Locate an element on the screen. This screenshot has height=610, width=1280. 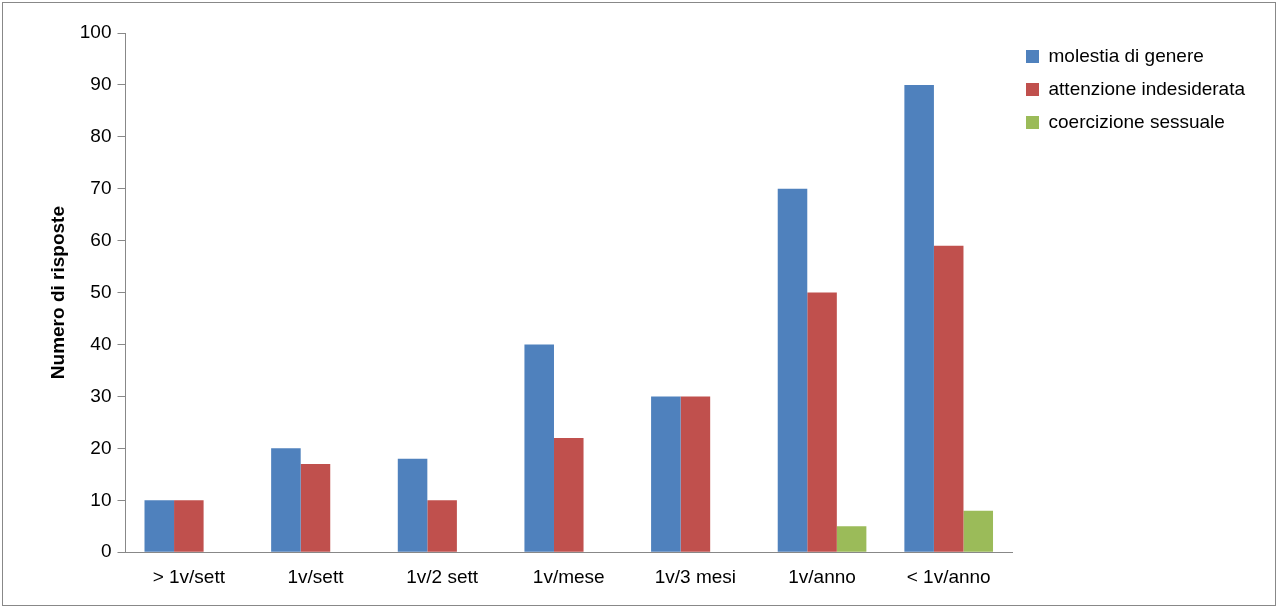
y-tick-label: 50 is located at coordinates (101, 291).